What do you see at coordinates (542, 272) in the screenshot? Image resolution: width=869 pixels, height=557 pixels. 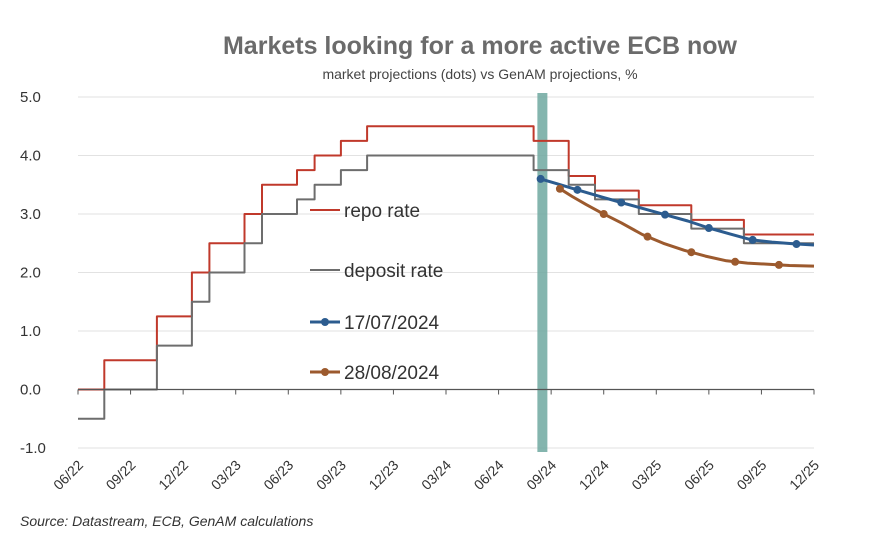 I see `current-date-marker` at bounding box center [542, 272].